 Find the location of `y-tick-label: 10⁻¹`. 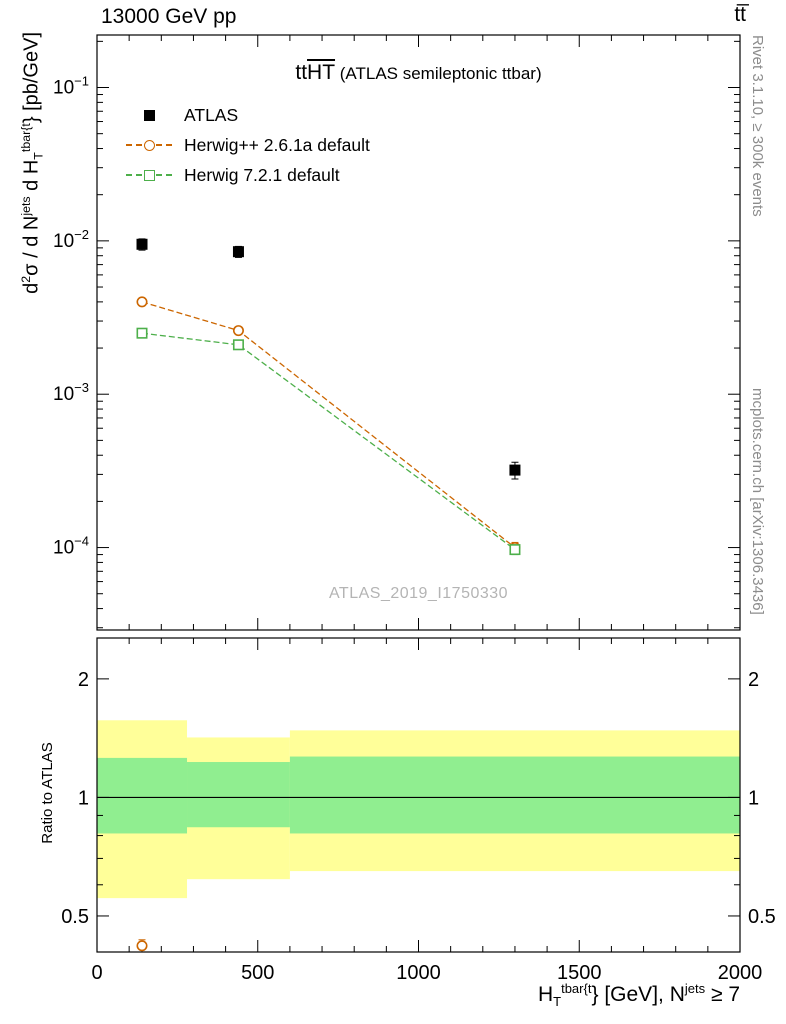

y-tick-label: 10⁻¹ is located at coordinates (71, 86).